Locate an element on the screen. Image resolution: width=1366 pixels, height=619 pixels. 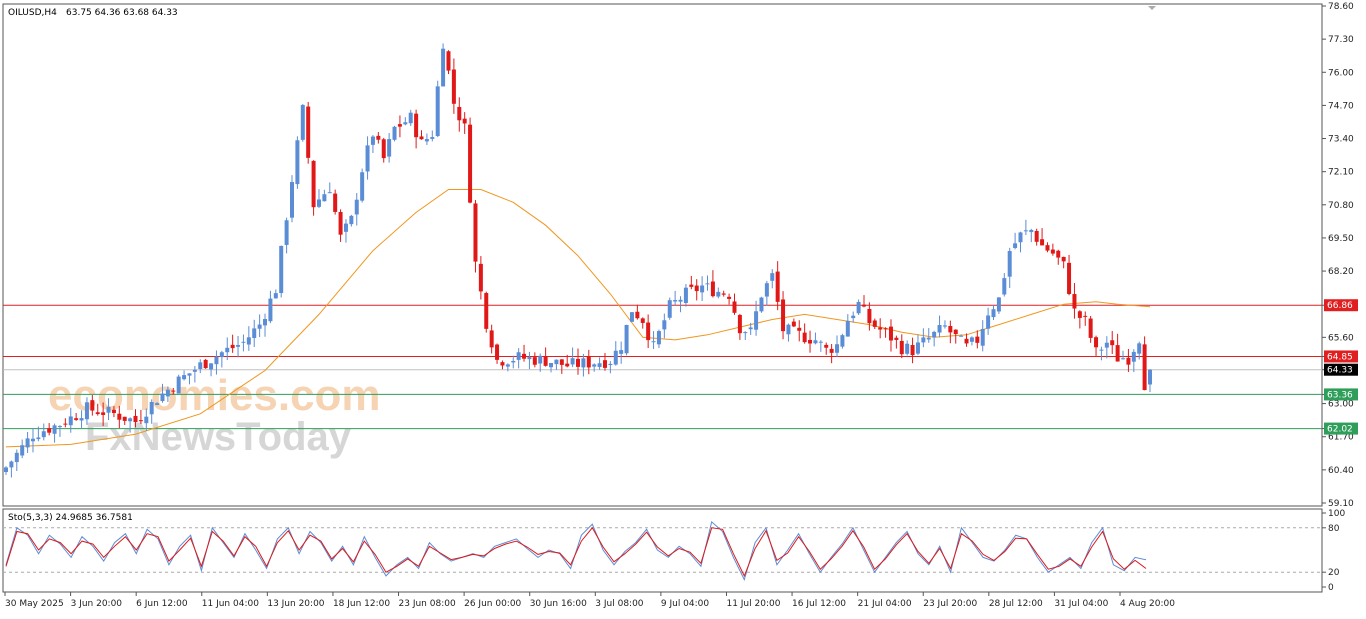
stochastic-oscillator: 100 80 20 0 is located at coordinates (674, 551).